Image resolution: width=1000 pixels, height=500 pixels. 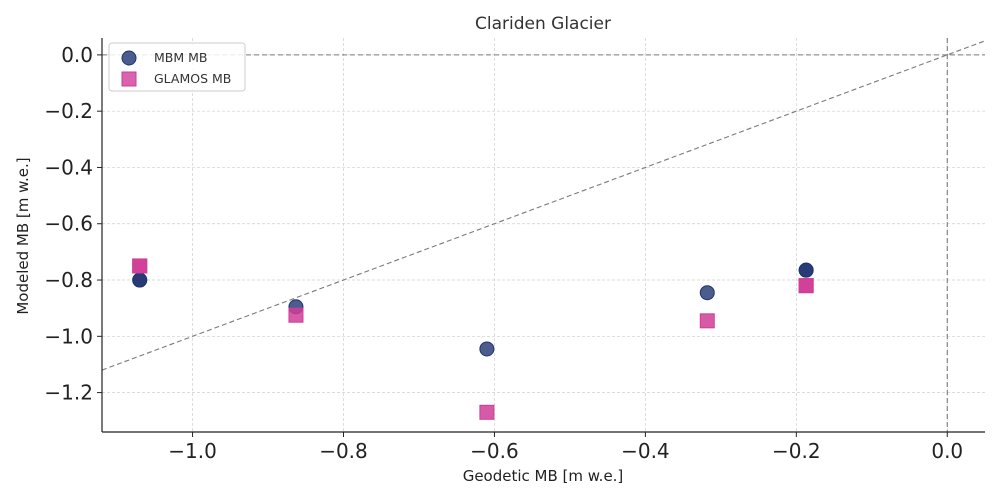 What do you see at coordinates (77, 55) in the screenshot?
I see `y-tick-label: 0.0` at bounding box center [77, 55].